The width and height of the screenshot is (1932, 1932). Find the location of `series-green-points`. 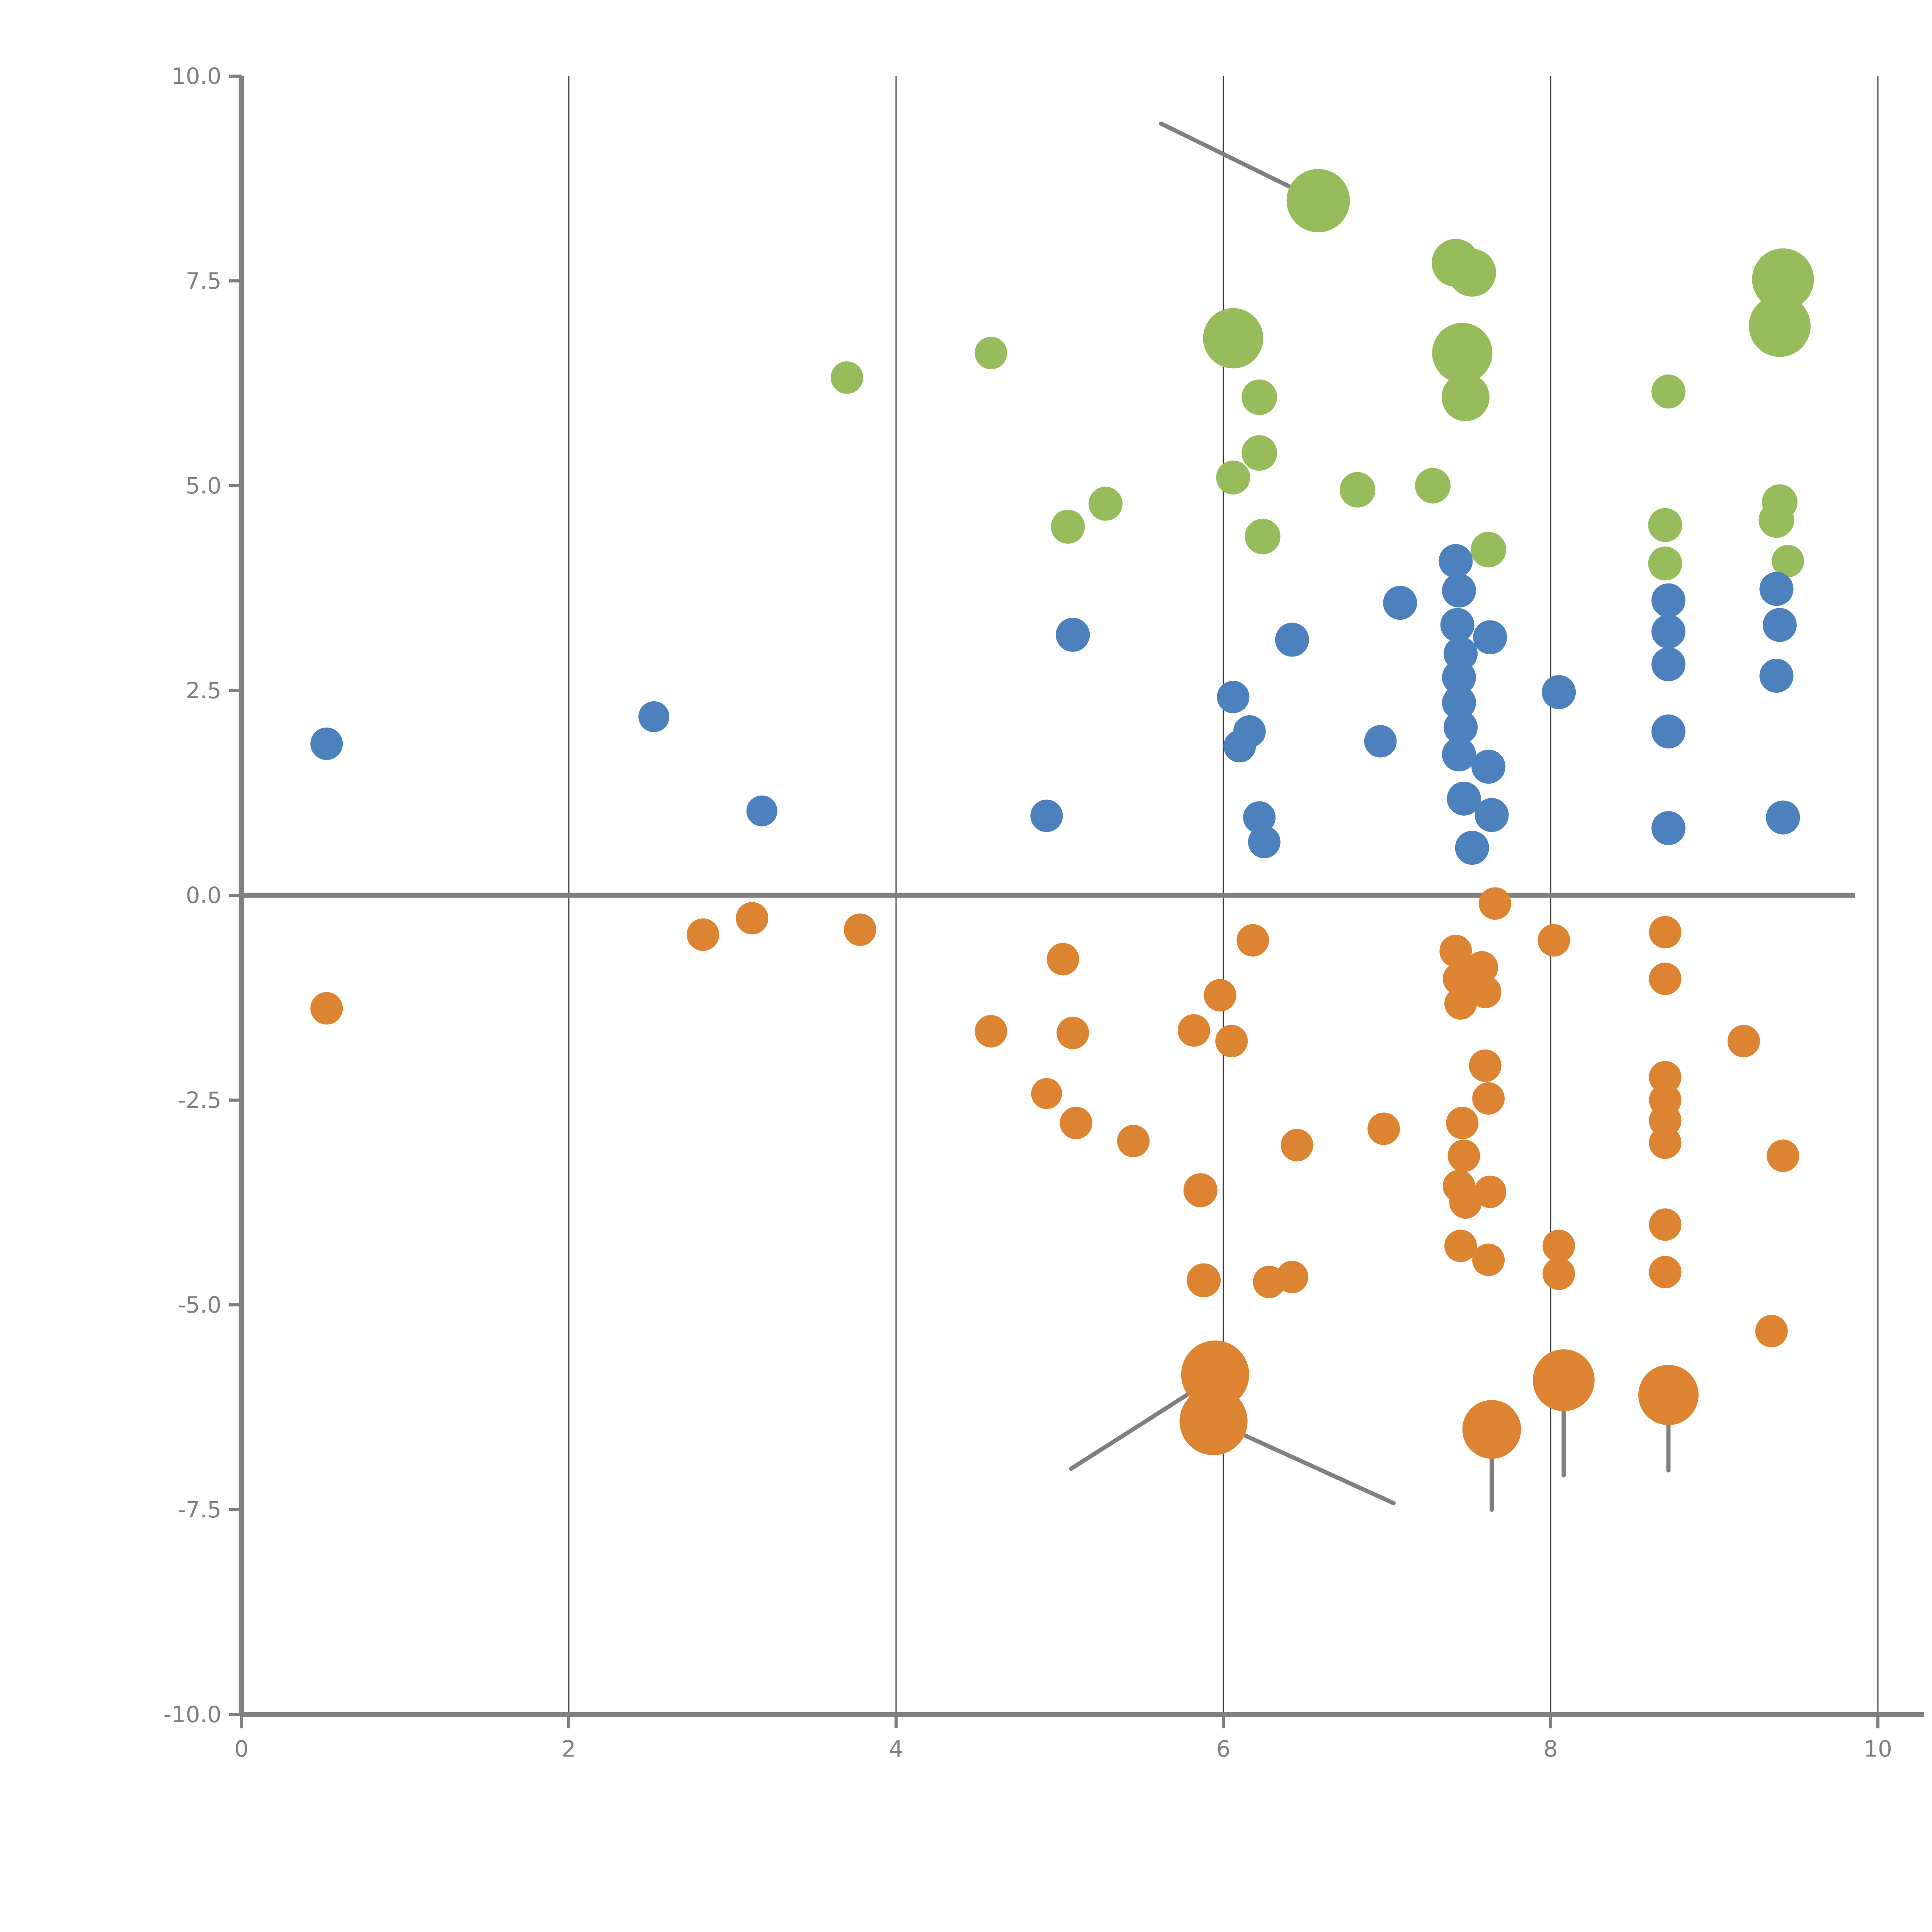

series-green-points is located at coordinates (1322, 375).